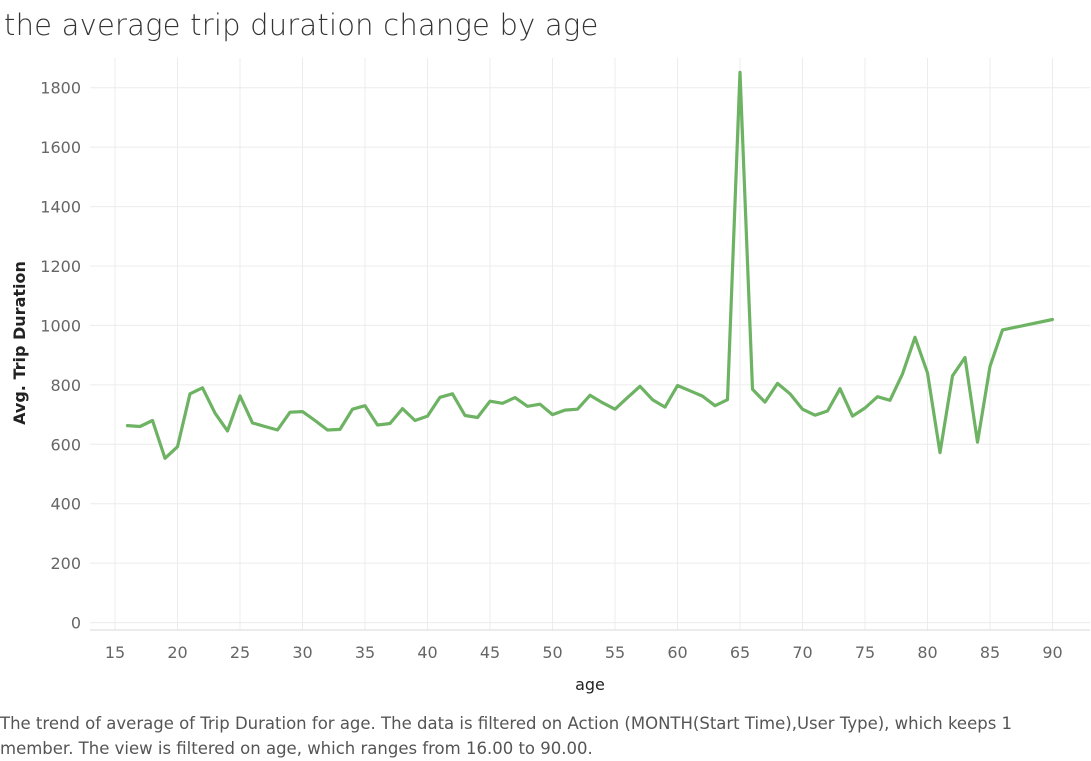 The width and height of the screenshot is (1091, 761). Describe the element at coordinates (65, 563) in the screenshot. I see `y-tick-label: 200` at that location.